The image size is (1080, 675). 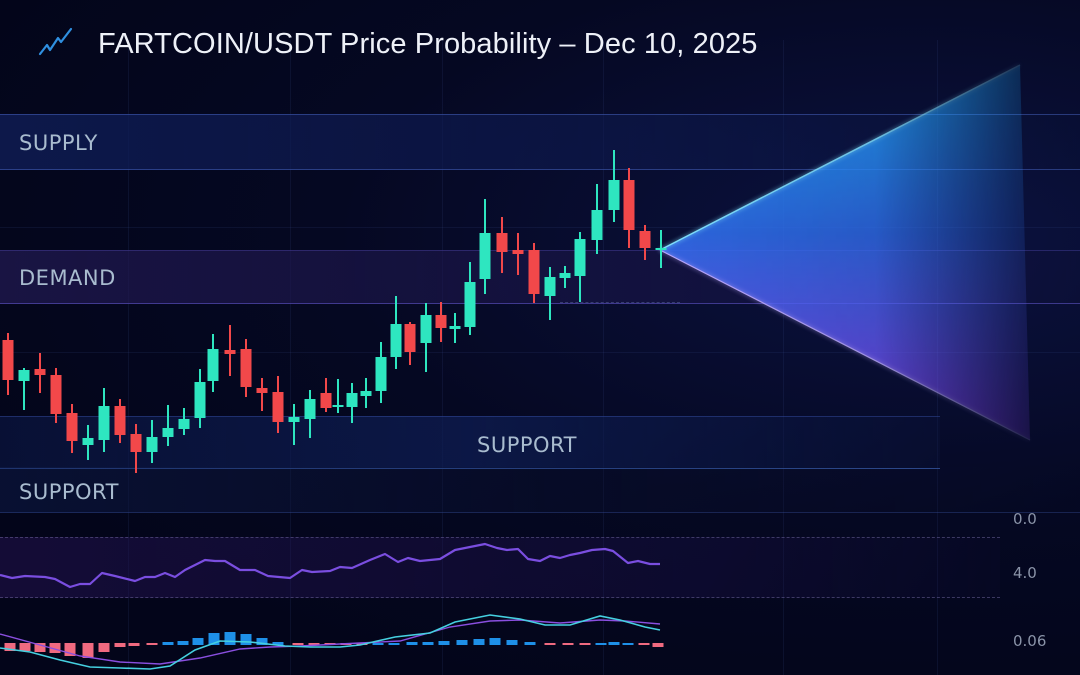 I want to click on cone-upper-edge, so click(x=840, y=157).